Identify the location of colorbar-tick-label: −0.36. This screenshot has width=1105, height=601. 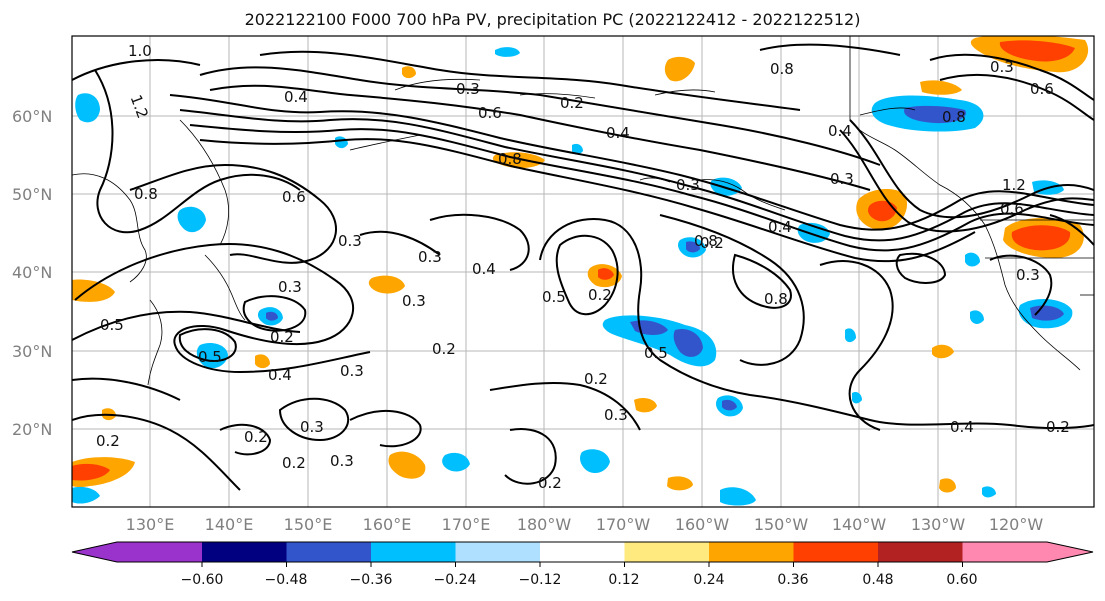
(371, 580).